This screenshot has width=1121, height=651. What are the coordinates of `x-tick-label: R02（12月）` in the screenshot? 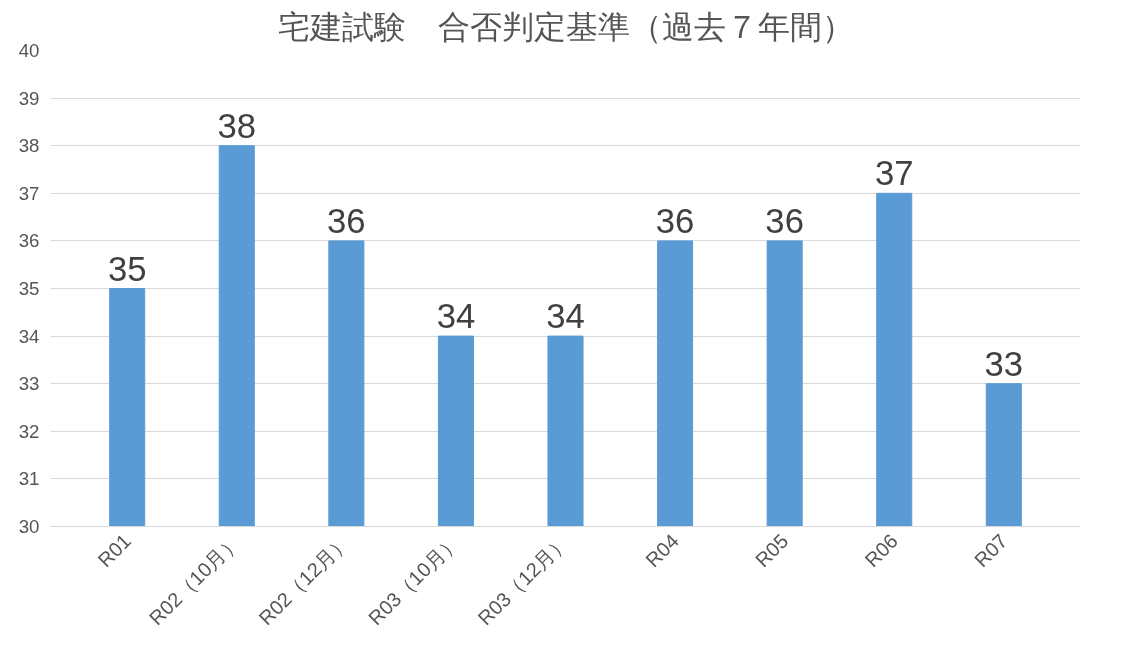 It's located at (304, 579).